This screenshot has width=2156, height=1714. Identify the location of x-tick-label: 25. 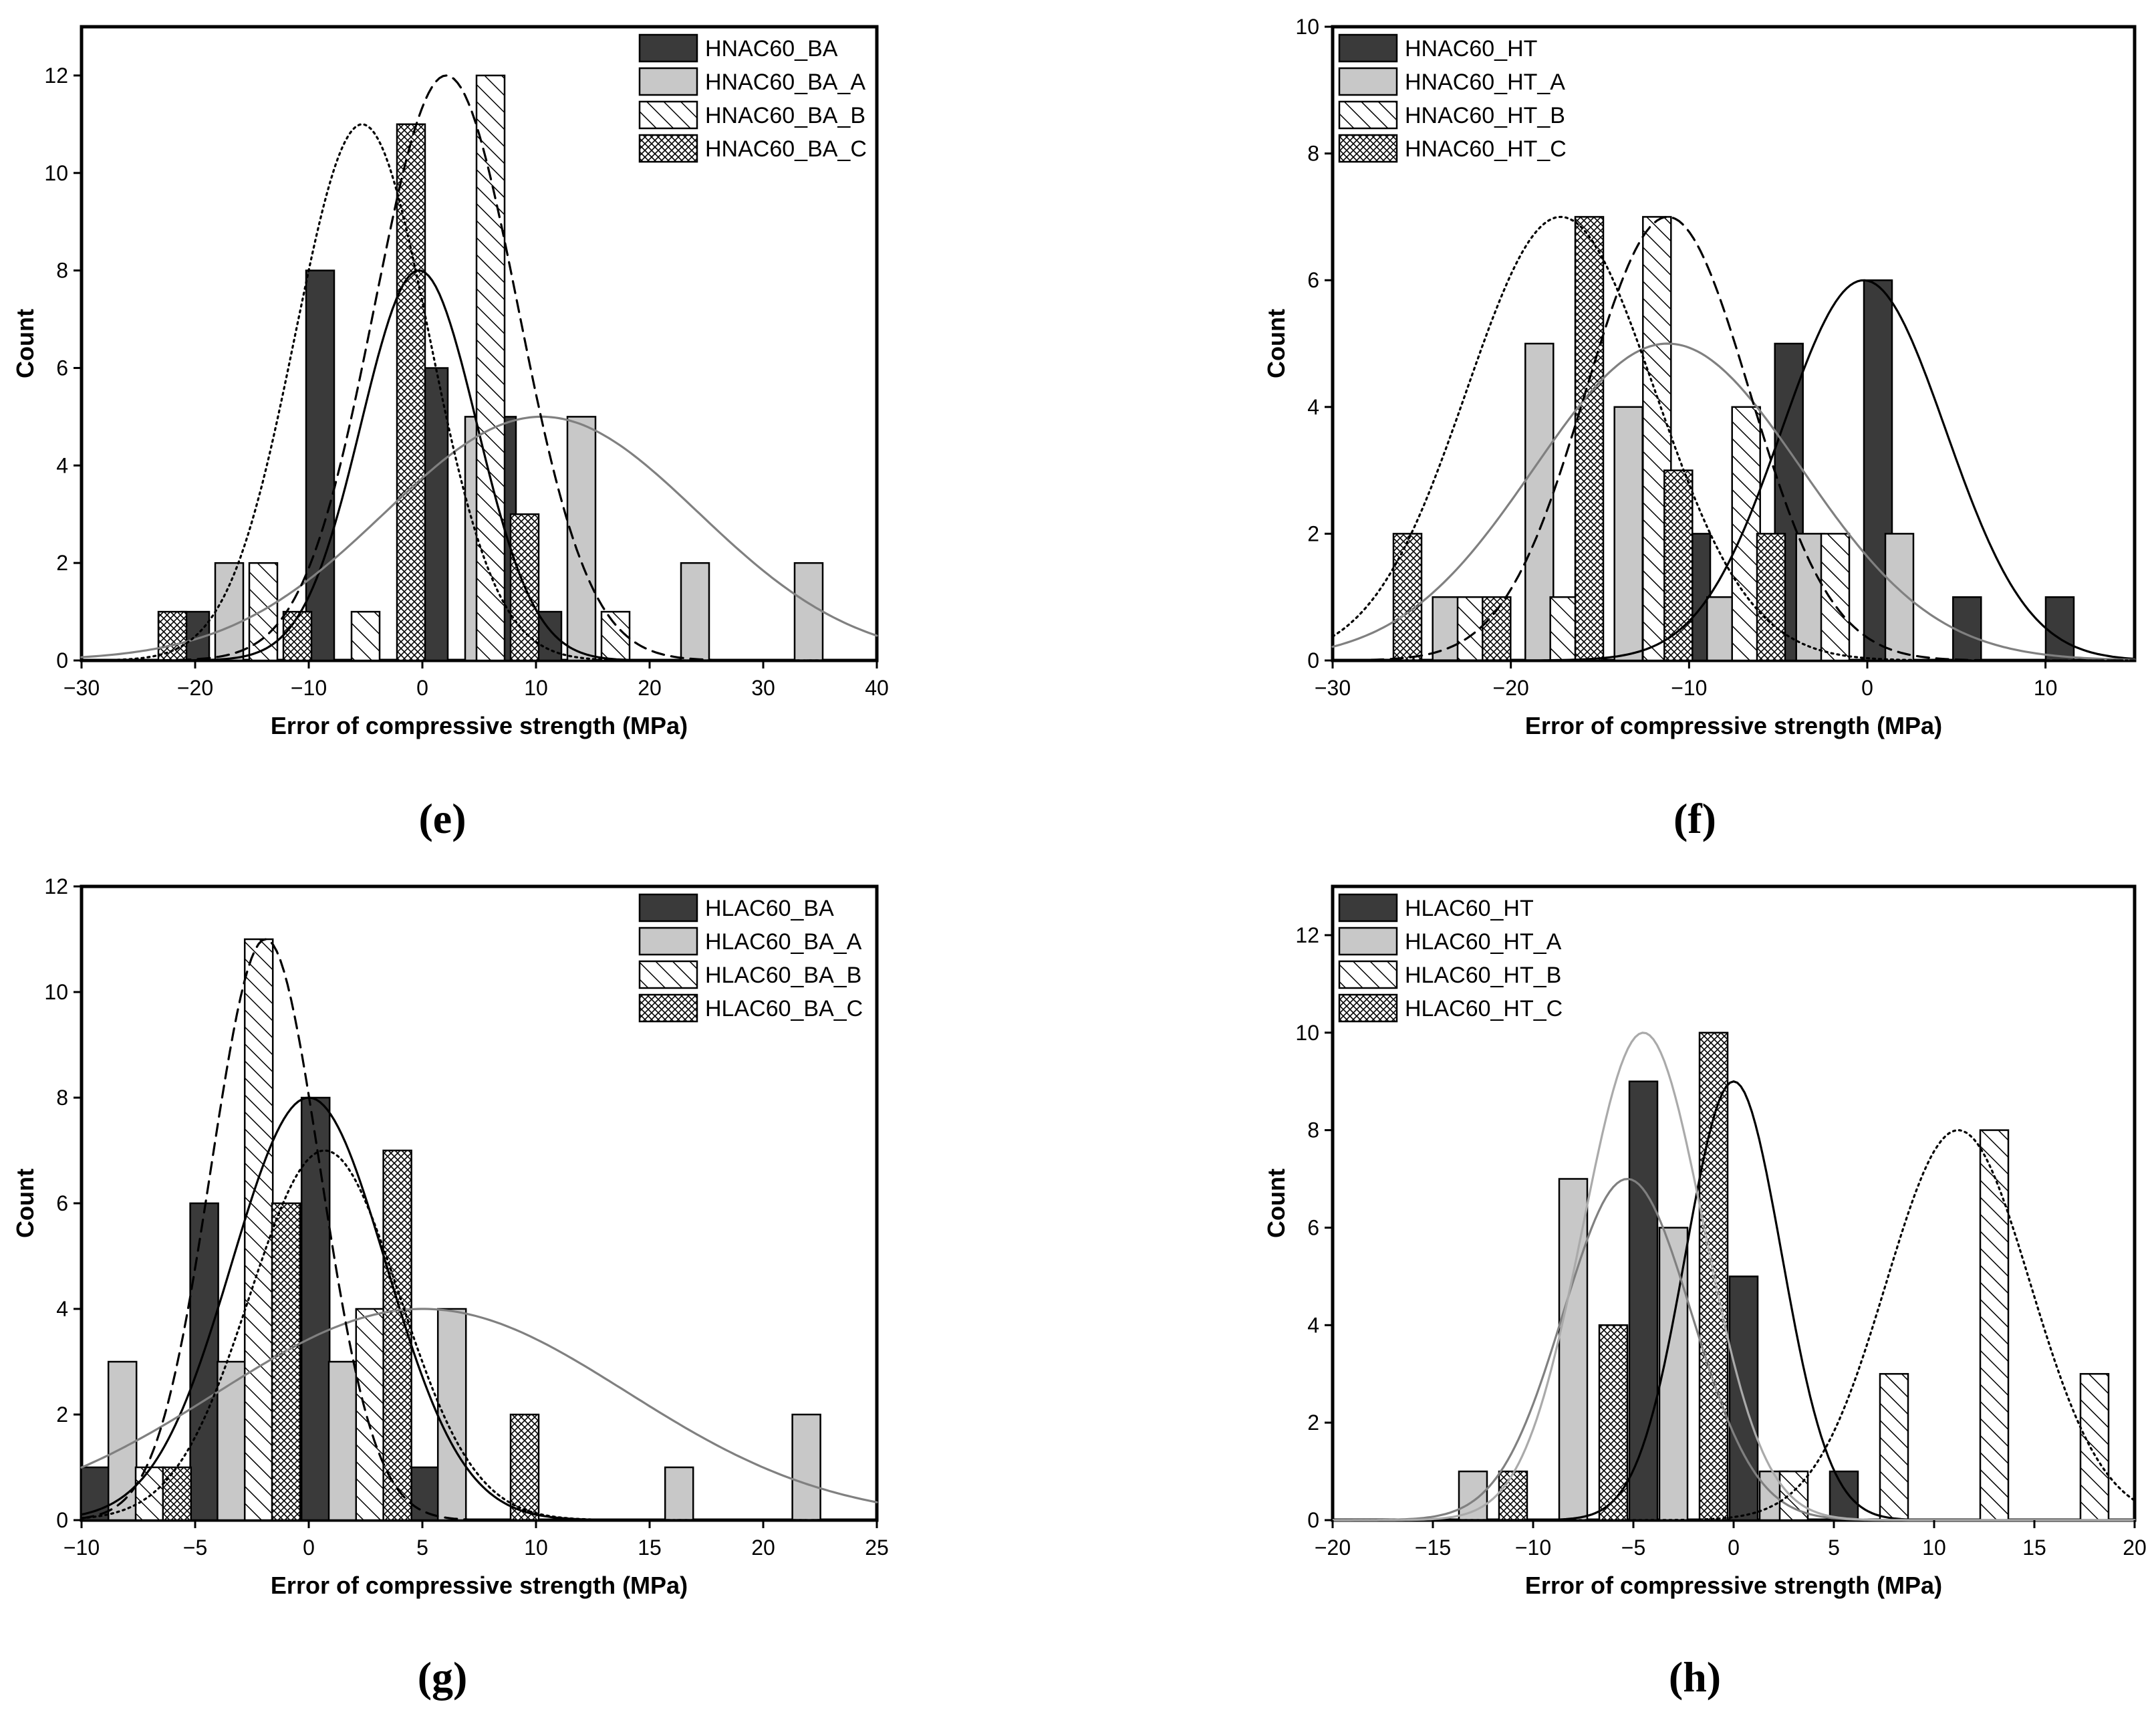
(877, 1548).